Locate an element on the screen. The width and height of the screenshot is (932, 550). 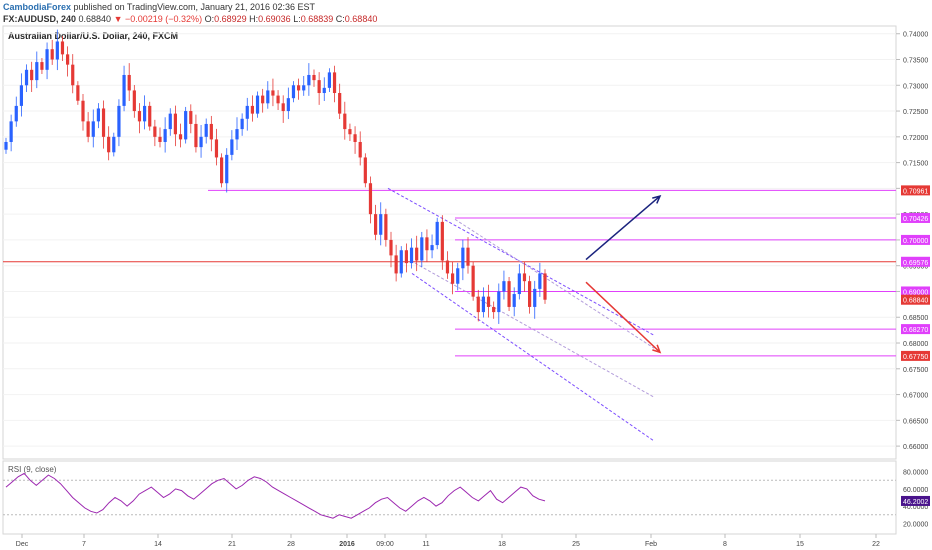
x-tick-label-9: 25 is located at coordinates (576, 544).